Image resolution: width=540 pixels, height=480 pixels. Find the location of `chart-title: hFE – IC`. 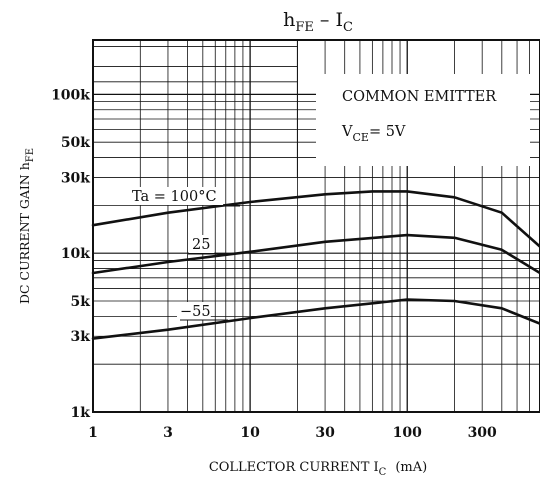

chart-title: hFE – IC is located at coordinates (318, 22).